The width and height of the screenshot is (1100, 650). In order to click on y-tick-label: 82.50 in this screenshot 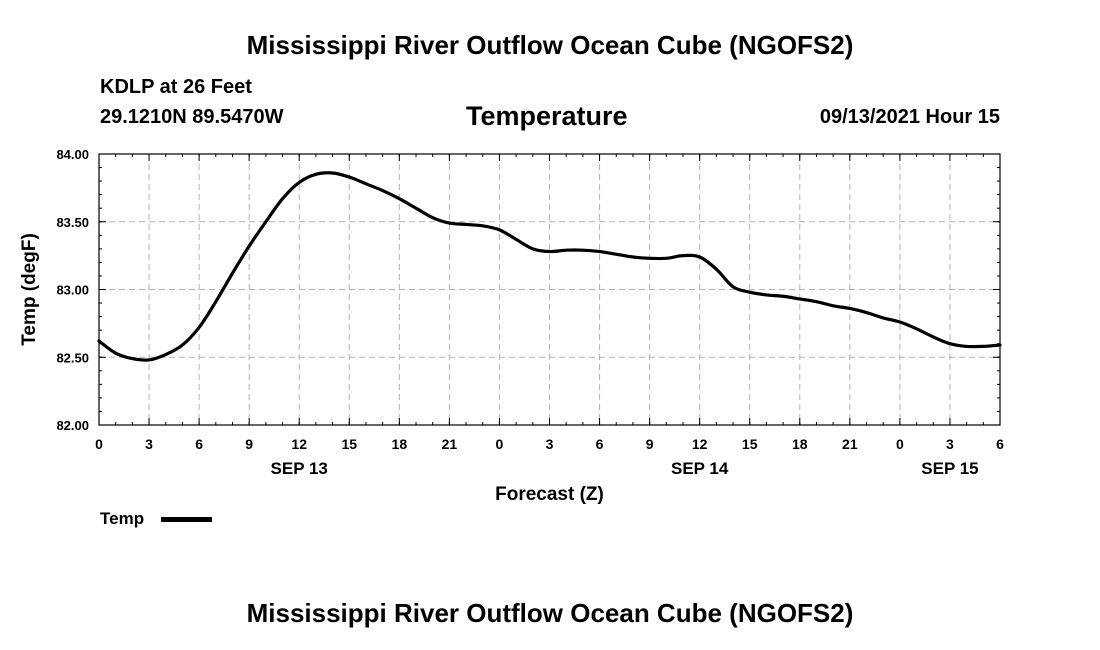, I will do `click(72, 357)`.